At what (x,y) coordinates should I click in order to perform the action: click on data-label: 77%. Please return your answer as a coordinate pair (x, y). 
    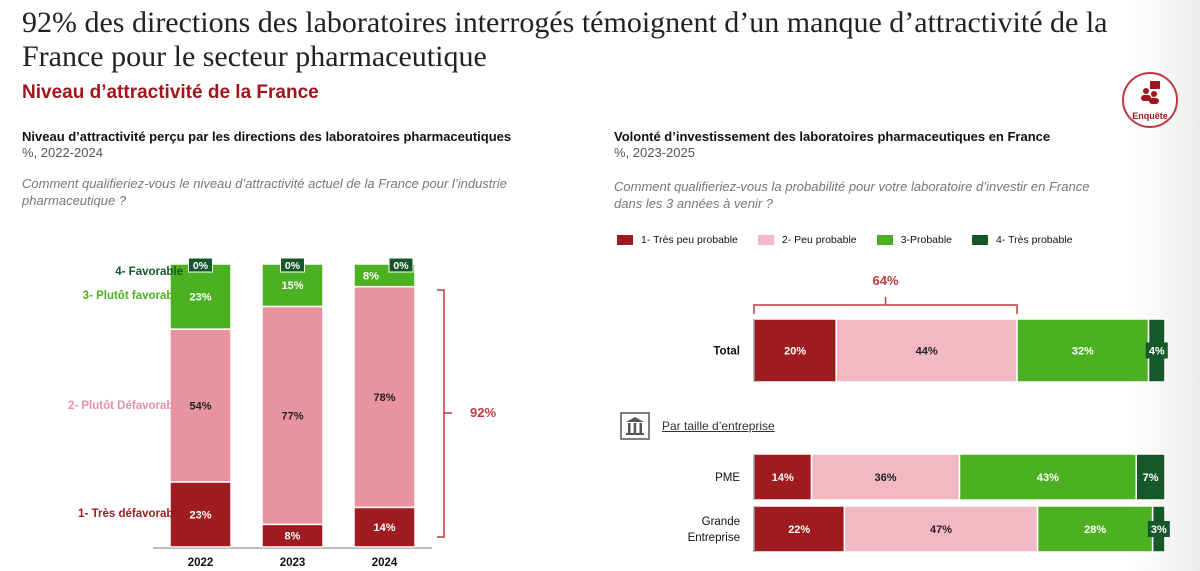
    Looking at the image, I should click on (292, 416).